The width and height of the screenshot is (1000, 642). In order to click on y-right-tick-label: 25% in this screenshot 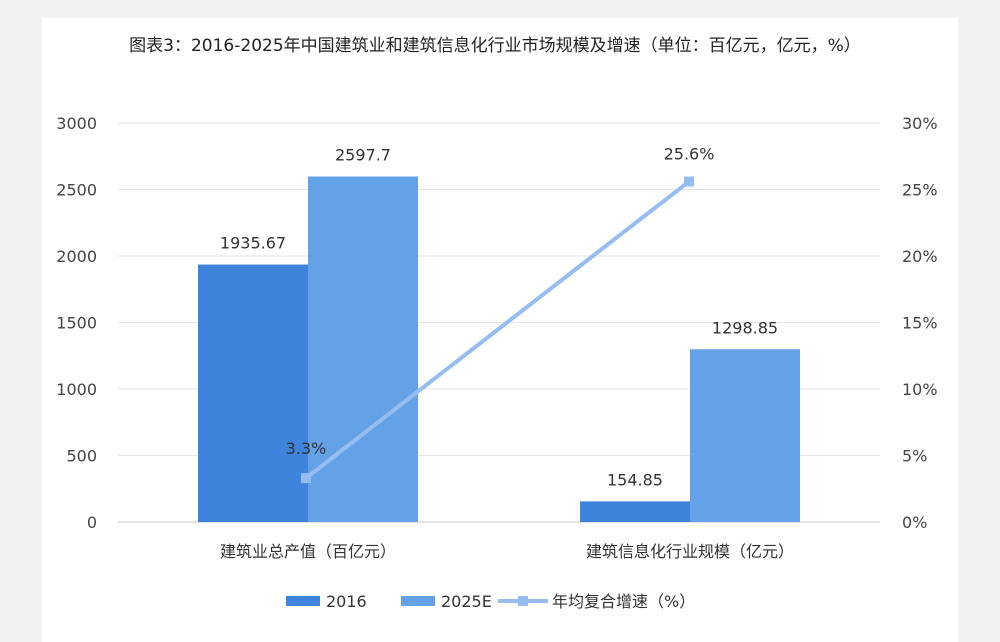, I will do `click(920, 190)`.